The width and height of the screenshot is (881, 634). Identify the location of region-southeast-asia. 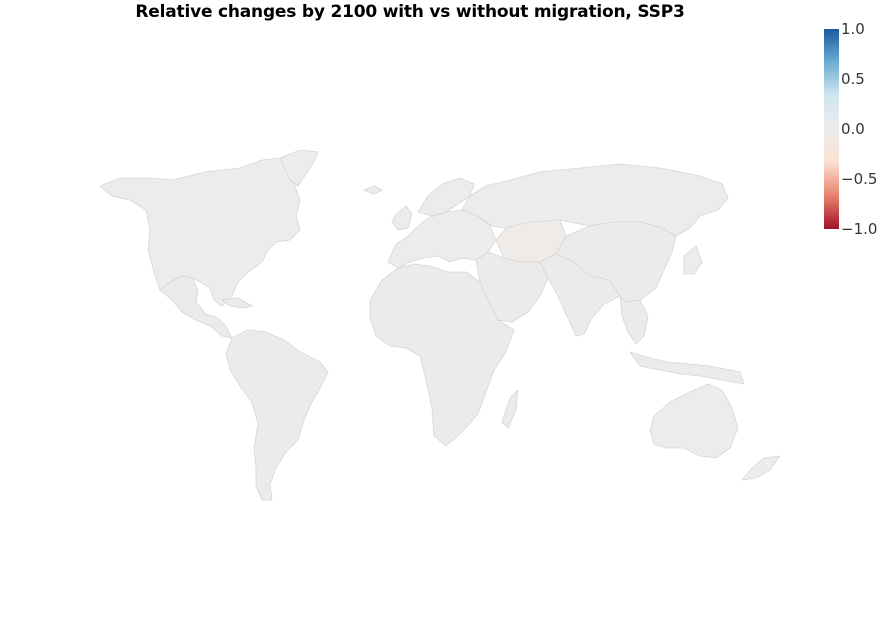
(634, 320).